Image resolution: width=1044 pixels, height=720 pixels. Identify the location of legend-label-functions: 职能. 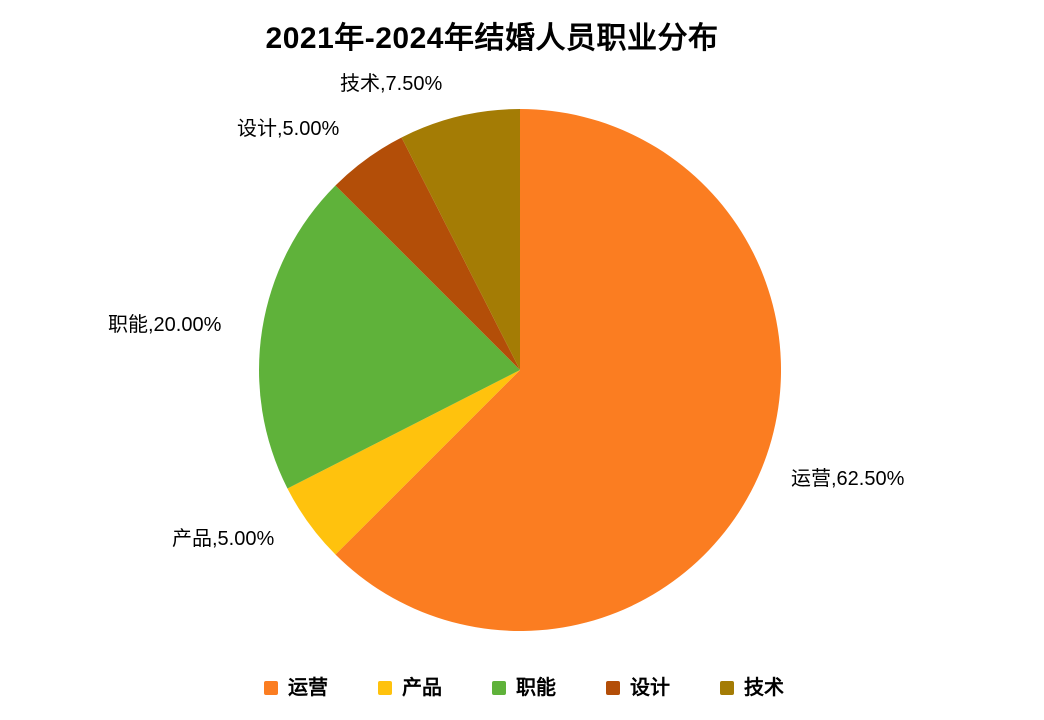
(536, 688).